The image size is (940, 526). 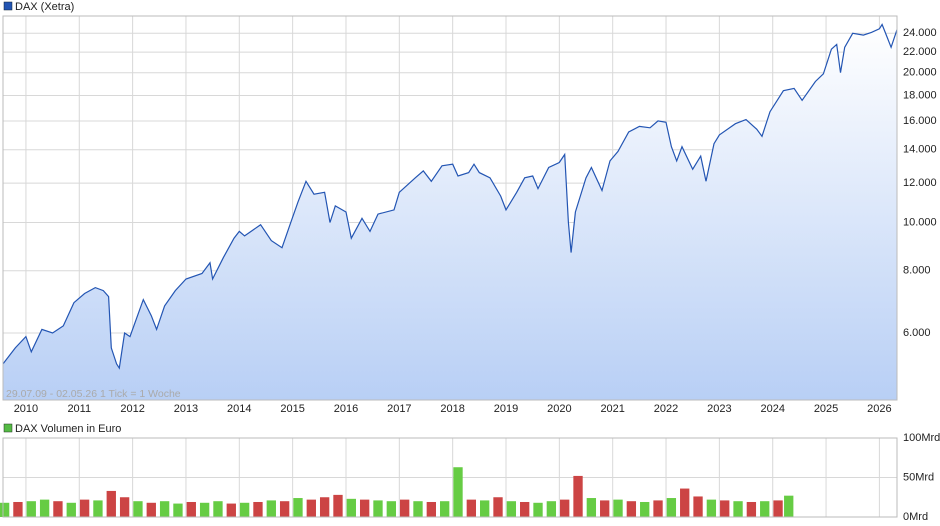 I want to click on y-tick-label: 100Mrd, so click(x=921, y=438).